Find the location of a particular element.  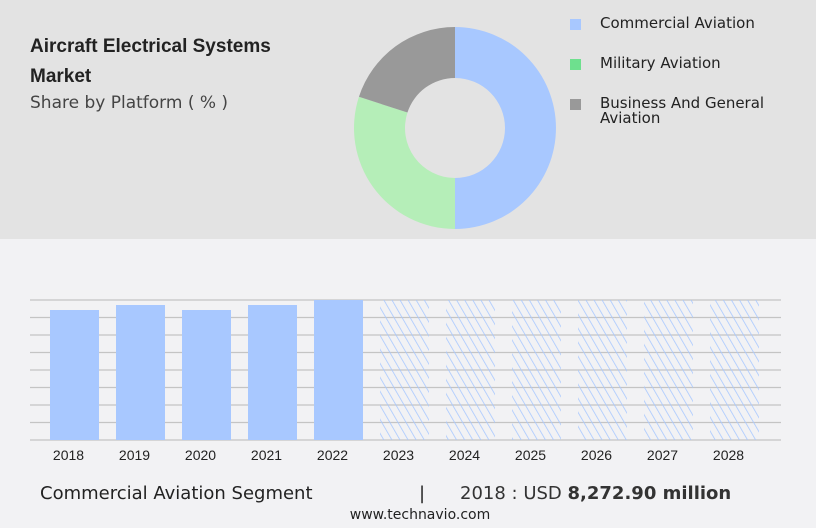

page-title: Aircraft Electrical Systems Market is located at coordinates (150, 61).